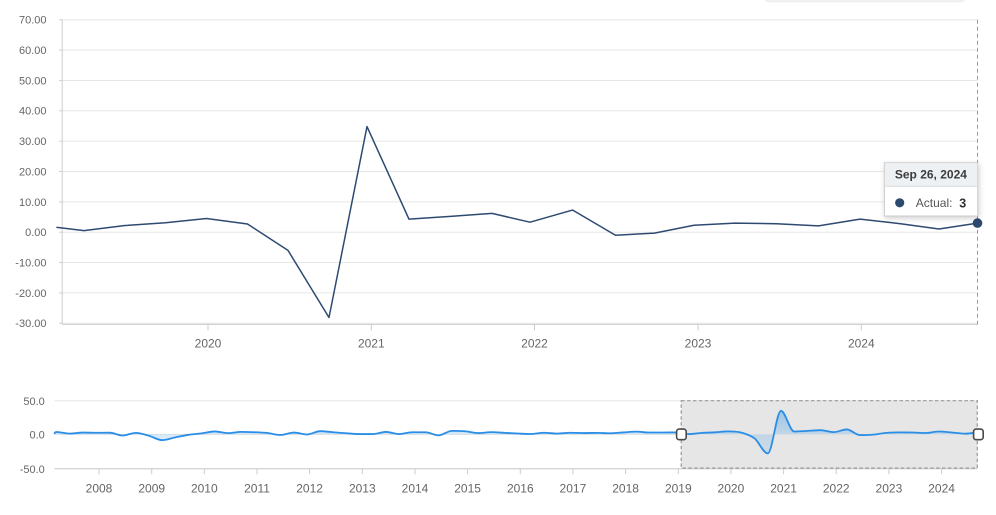 This screenshot has width=996, height=515. Describe the element at coordinates (257, 489) in the screenshot. I see `svg-text: 2011` at that location.